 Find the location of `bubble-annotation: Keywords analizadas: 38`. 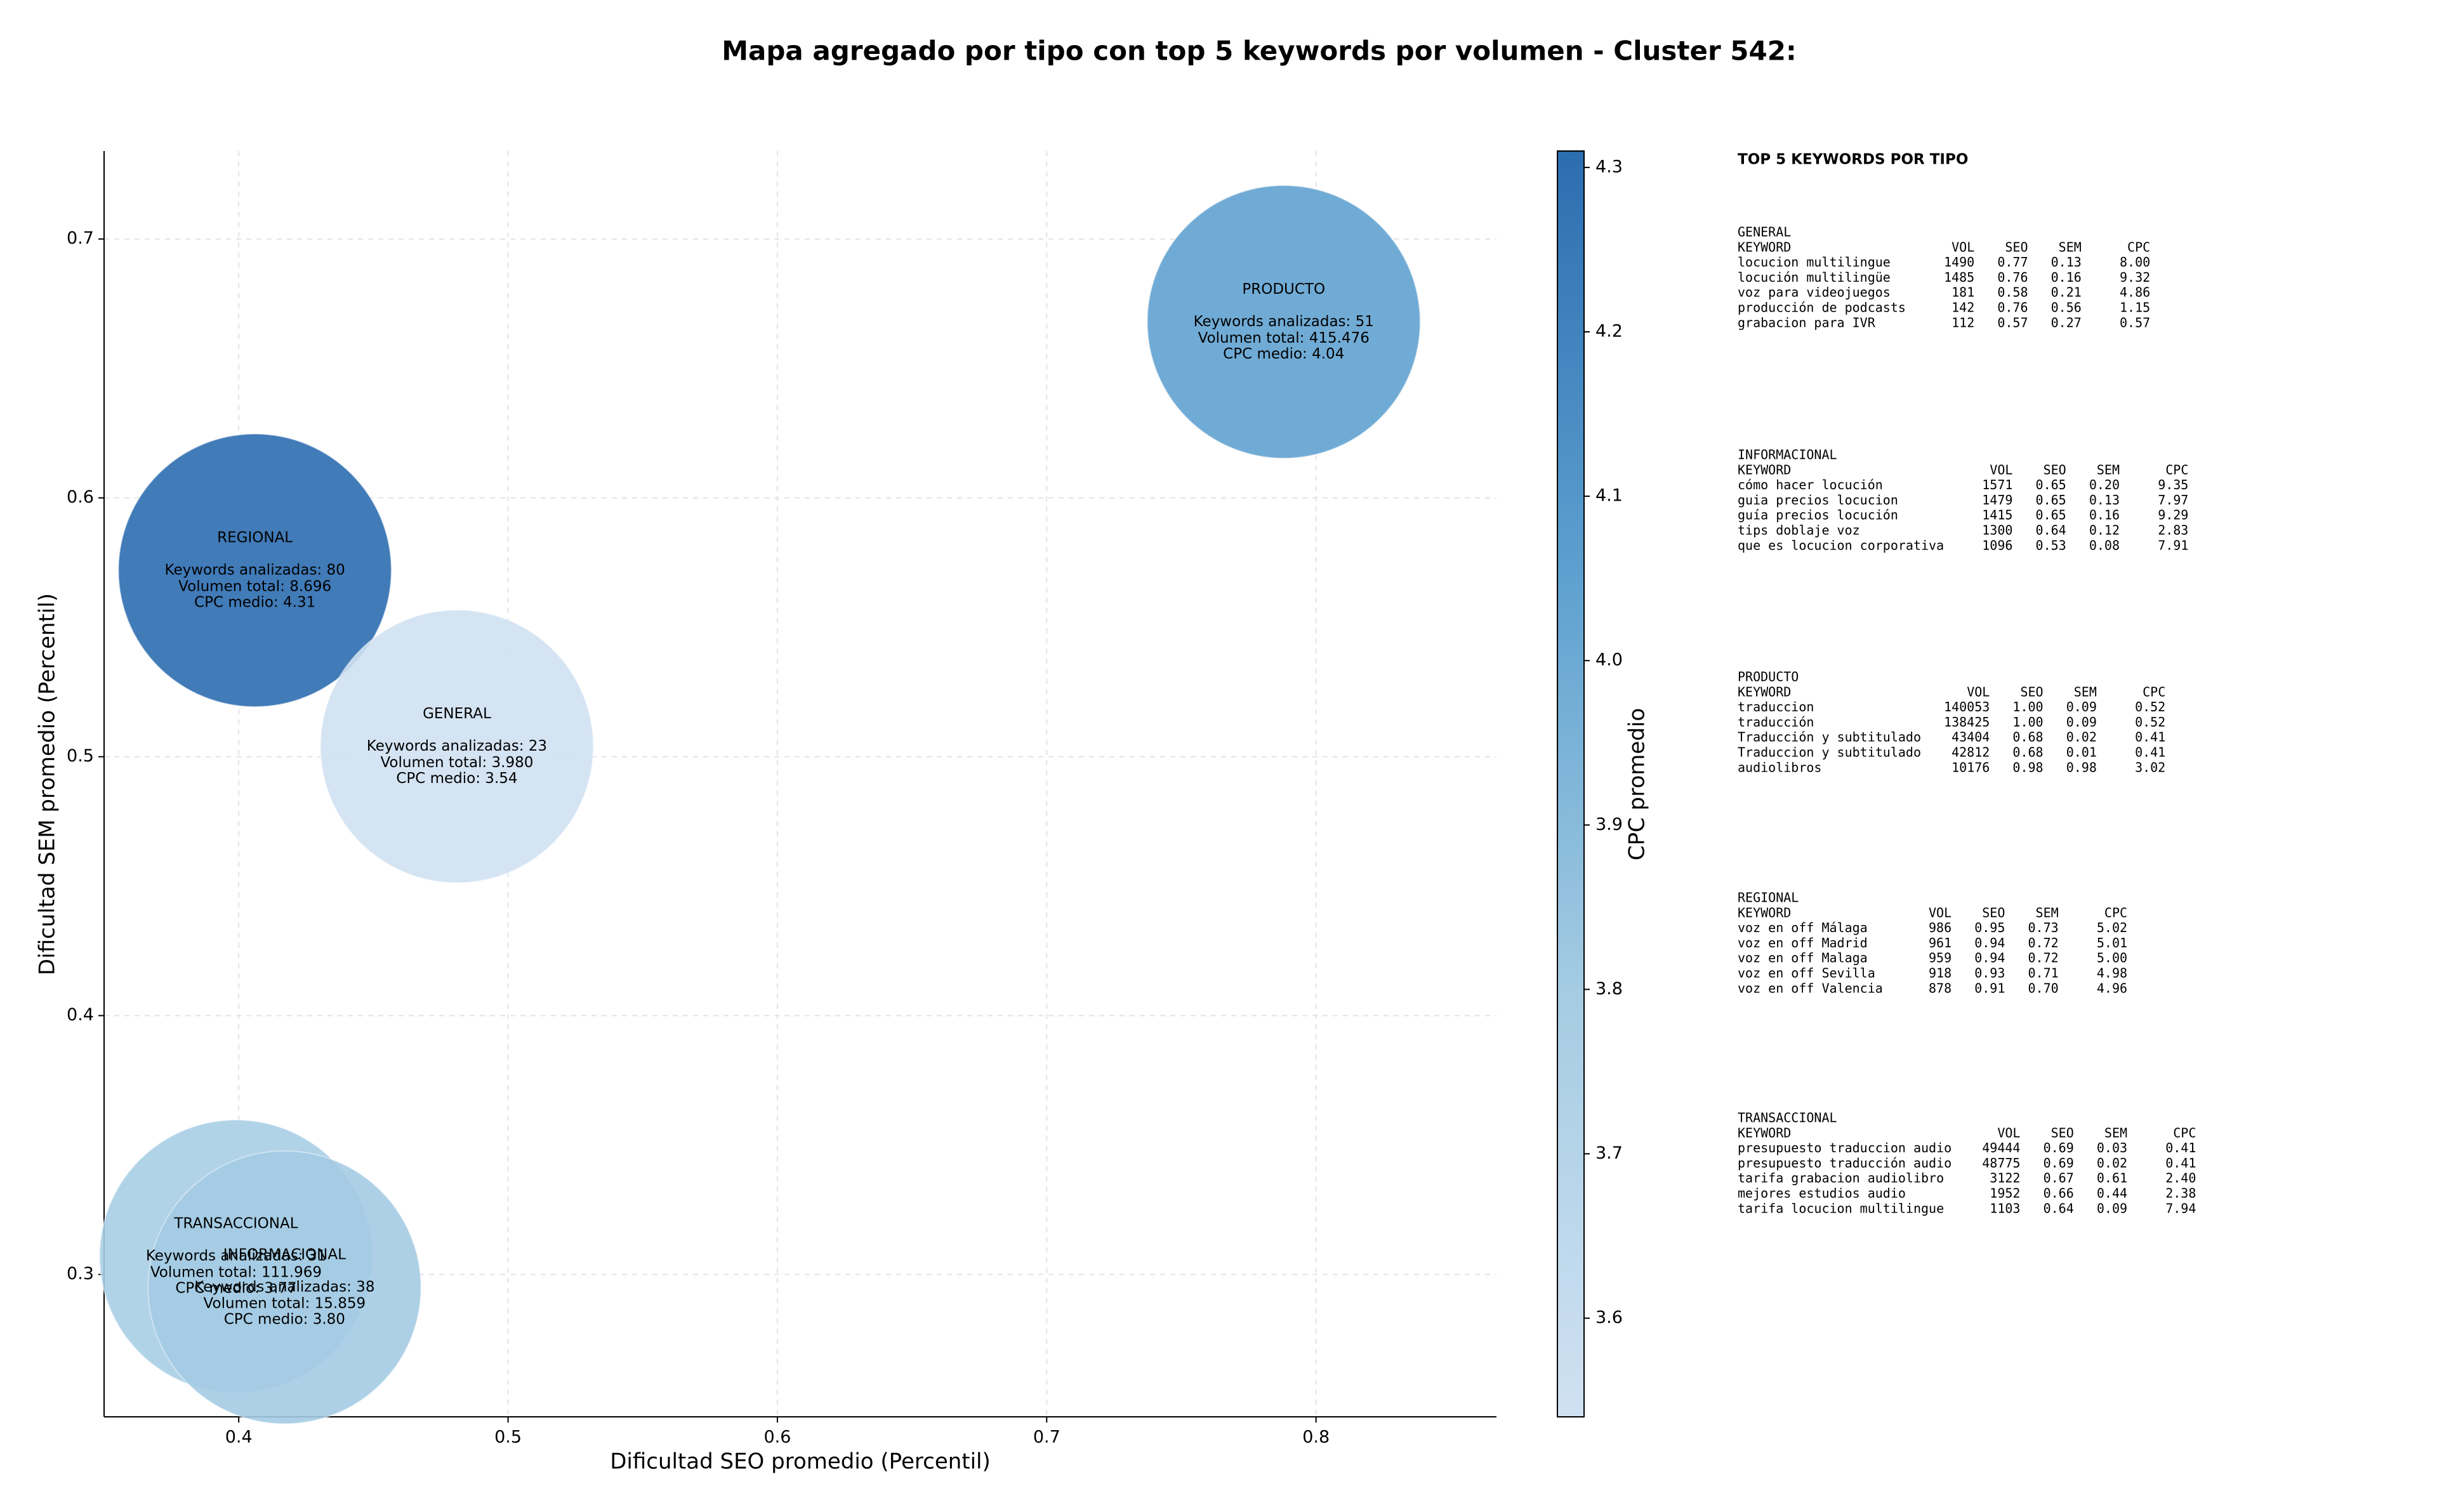

bubble-annotation: Keywords analizadas: 38 is located at coordinates (284, 1288).